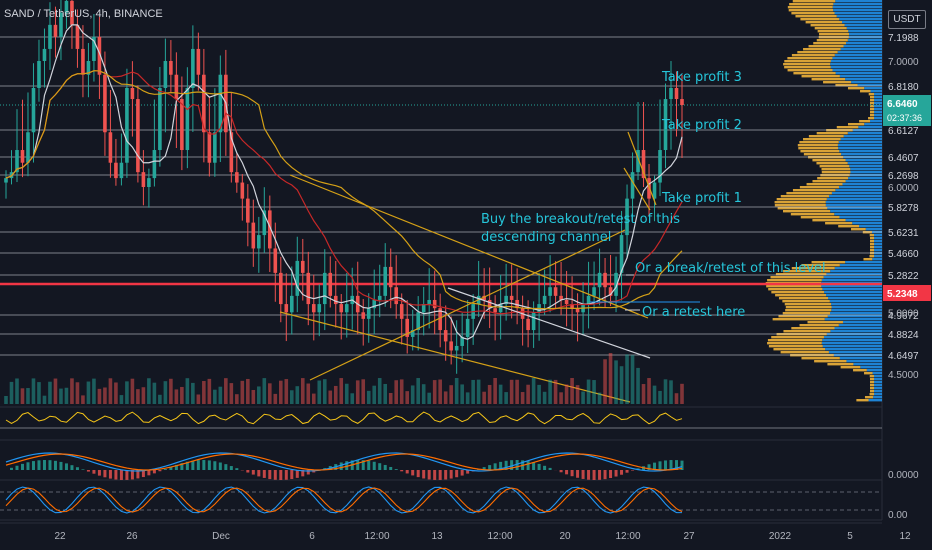 The image size is (932, 550). I want to click on ascending-trendline, so click(467, 305).